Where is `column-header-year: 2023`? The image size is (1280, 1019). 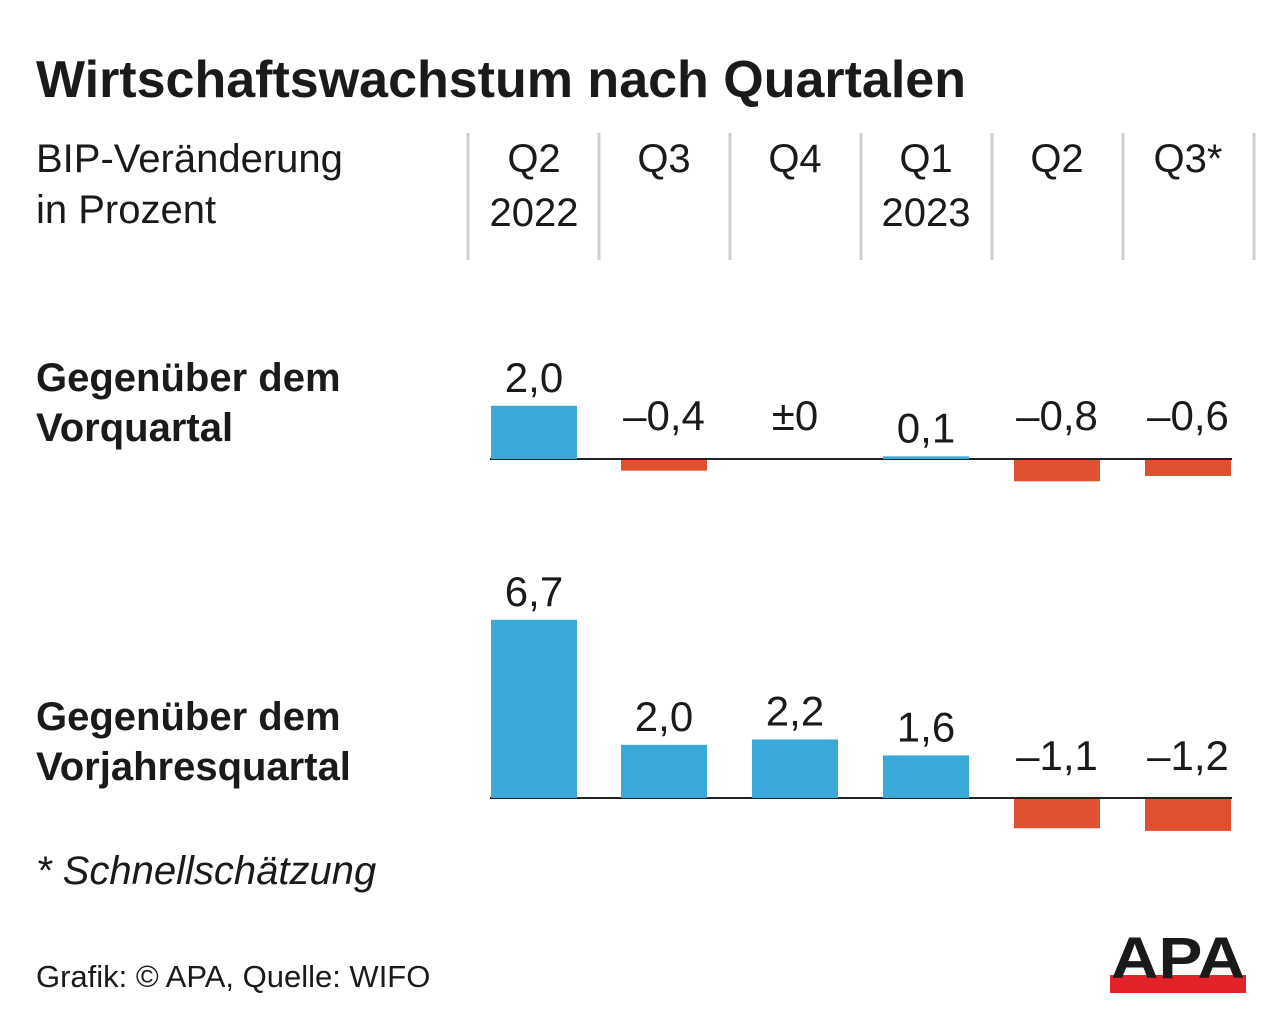
column-header-year: 2023 is located at coordinates (926, 213).